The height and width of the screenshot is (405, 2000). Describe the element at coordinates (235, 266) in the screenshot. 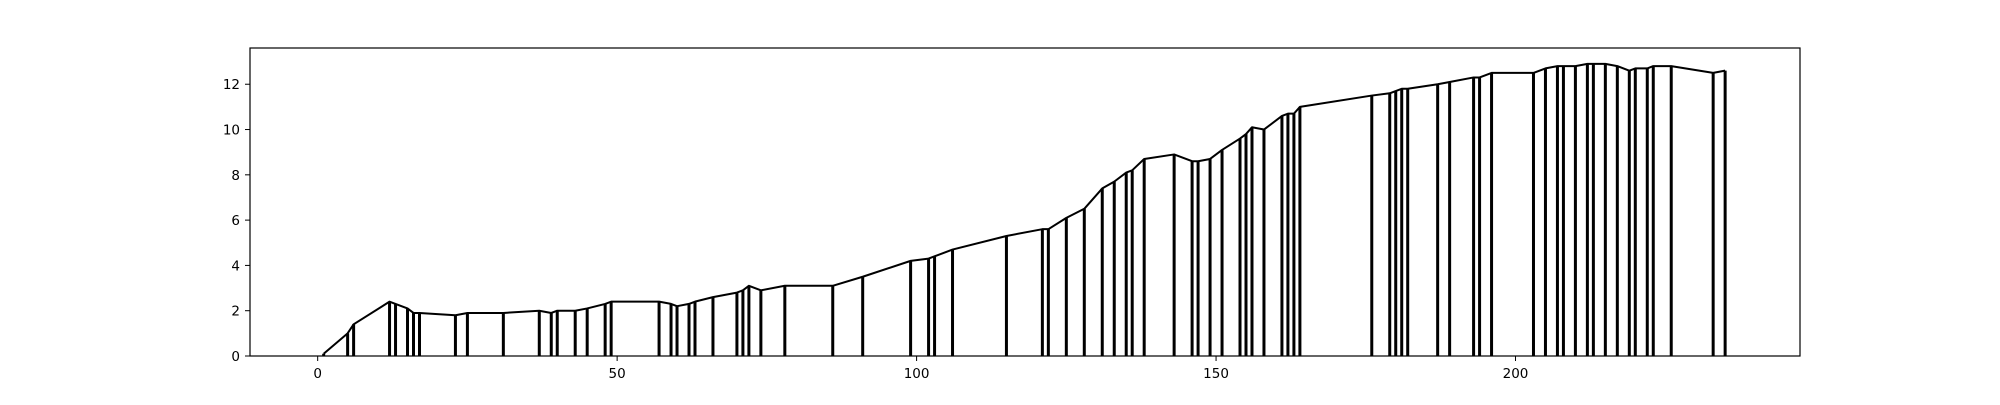

I see `y-tick-label: 4` at that location.